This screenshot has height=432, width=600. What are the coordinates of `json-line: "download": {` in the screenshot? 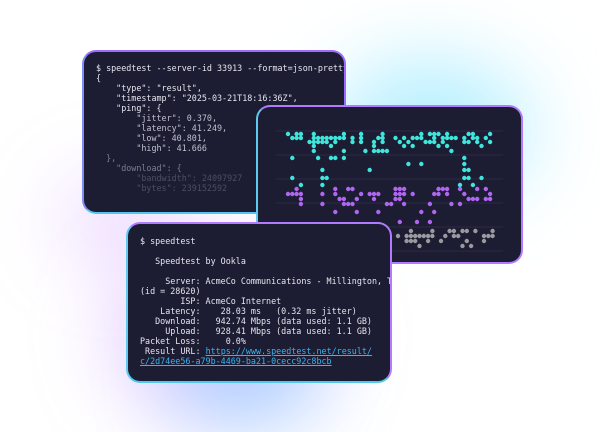 It's located at (139, 168).